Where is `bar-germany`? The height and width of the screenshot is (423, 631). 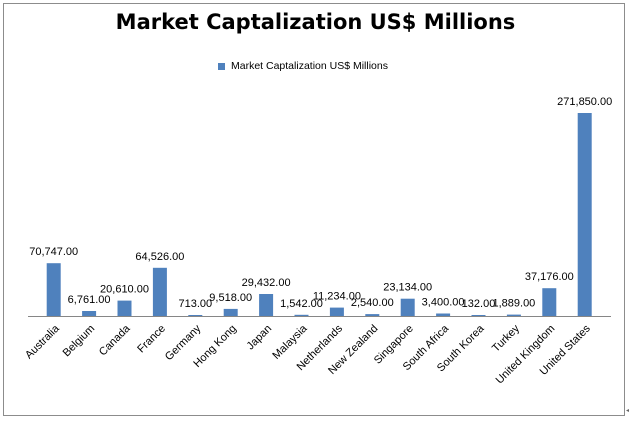 bar-germany is located at coordinates (195, 315).